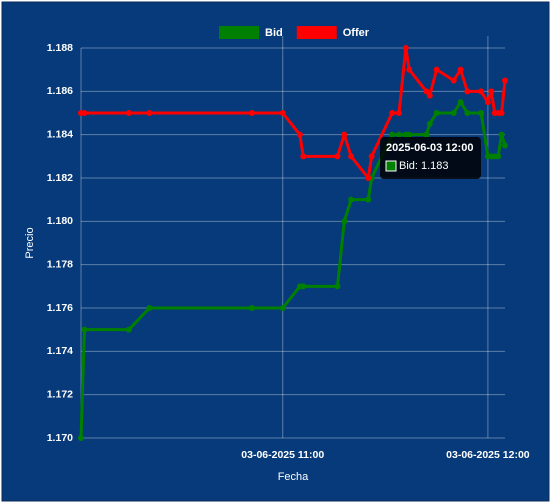  What do you see at coordinates (60, 48) in the screenshot?
I see `y-tick-label: 1.188` at bounding box center [60, 48].